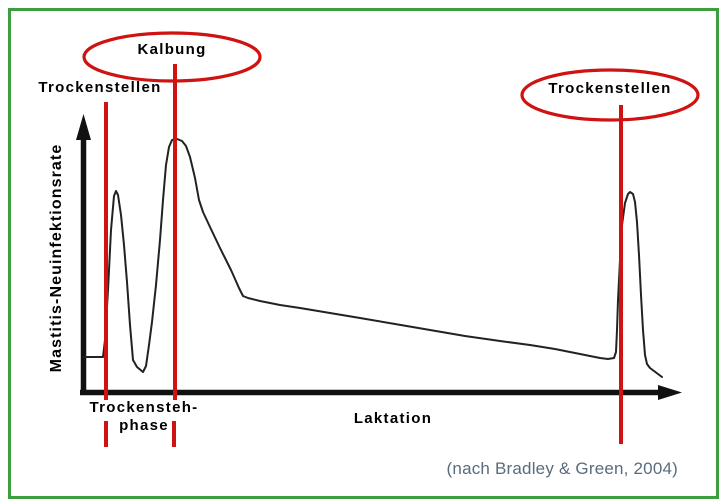  I want to click on citation-text: (nach Bradley & Green, 2004), so click(562, 468).